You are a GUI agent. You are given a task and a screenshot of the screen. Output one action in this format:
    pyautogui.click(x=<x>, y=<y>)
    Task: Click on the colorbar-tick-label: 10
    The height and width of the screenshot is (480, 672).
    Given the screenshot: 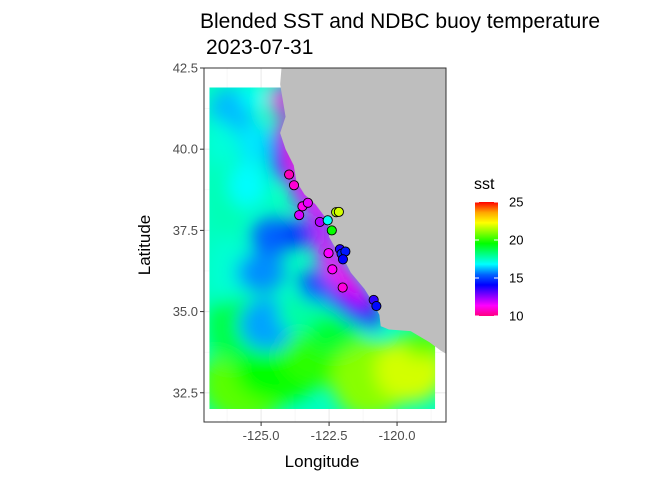 What is the action you would take?
    pyautogui.click(x=516, y=316)
    